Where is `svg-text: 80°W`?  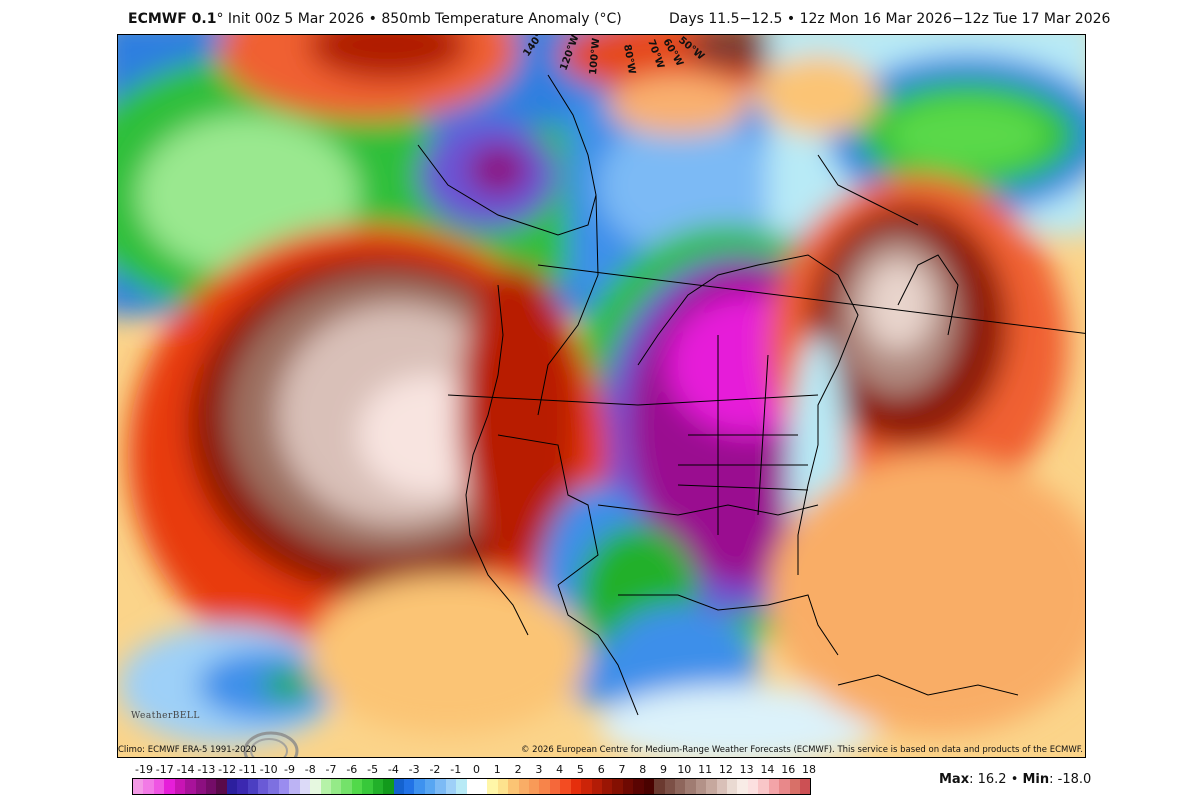
svg-text: 80°W is located at coordinates (629, 59).